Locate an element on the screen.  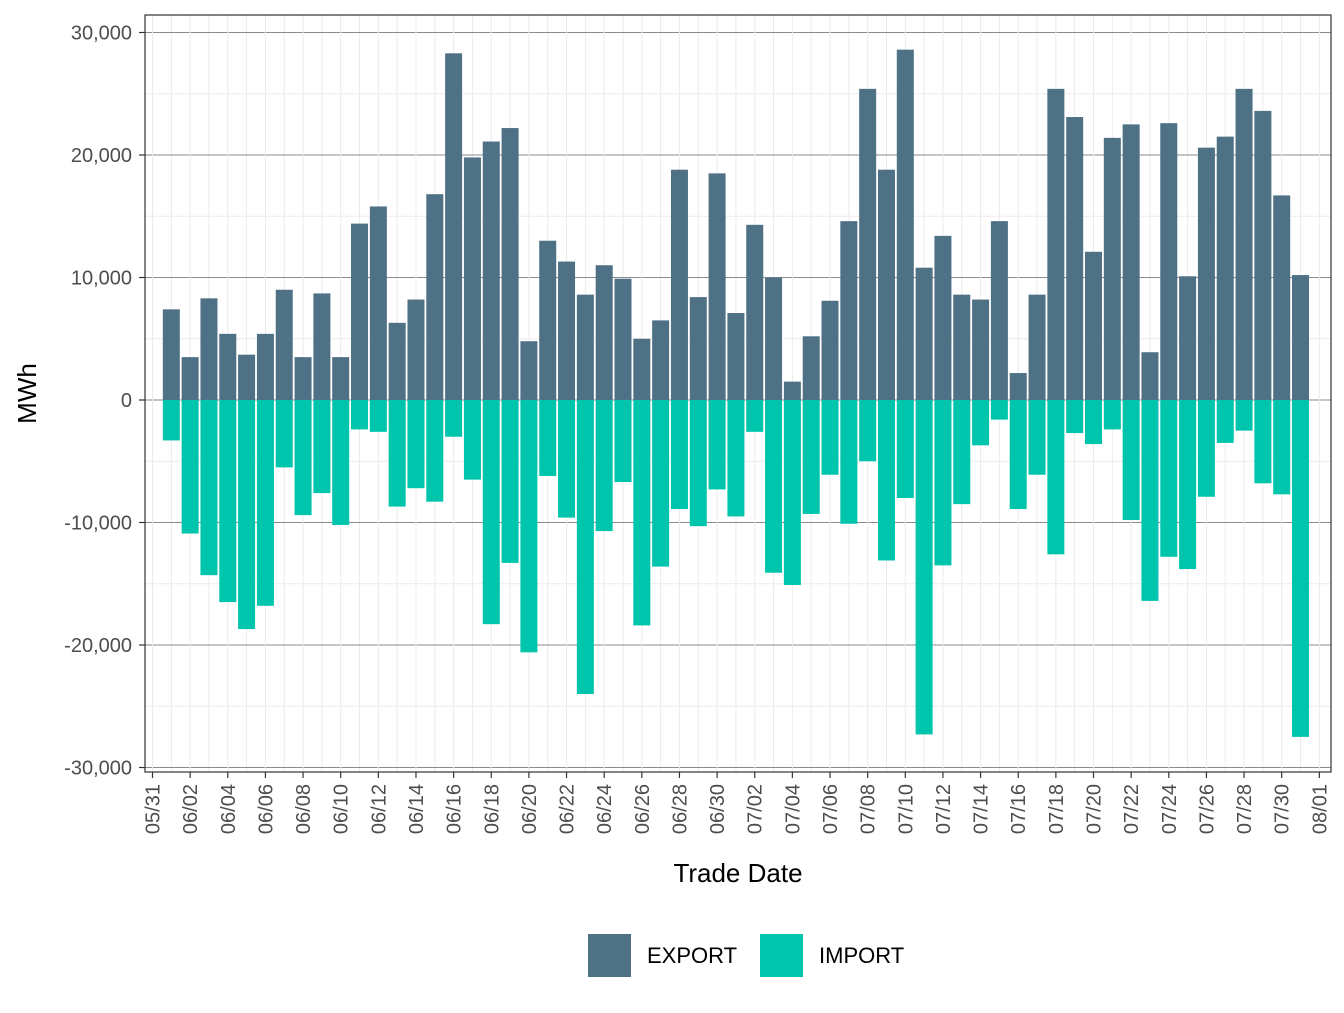
x-tick-label: 07/16 is located at coordinates (1019, 809).